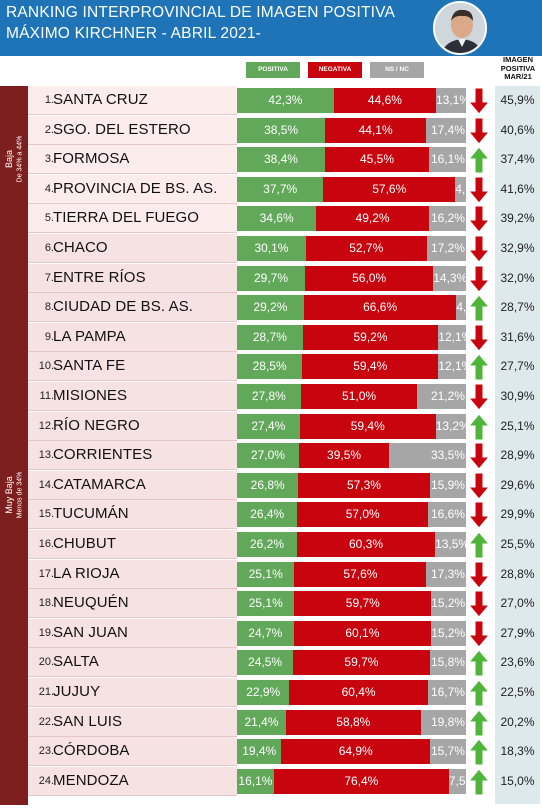 This screenshot has width=542, height=808. What do you see at coordinates (46, 780) in the screenshot?
I see `rank-number: 24.` at bounding box center [46, 780].